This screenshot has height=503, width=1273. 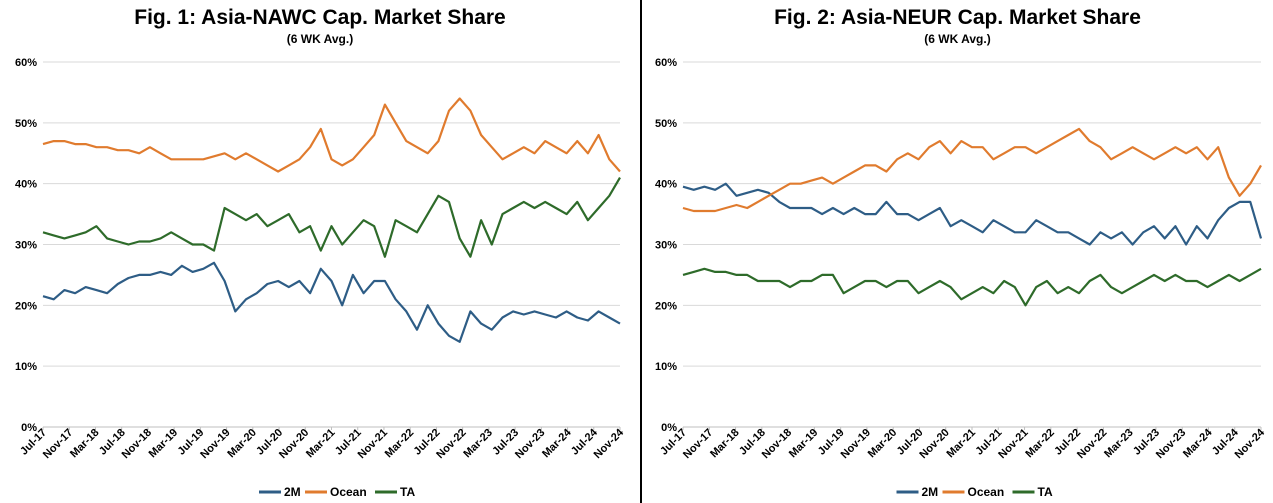 I want to click on chart-title: Fig. 1: Asia-NAWC Cap. Market Share, so click(x=320, y=17).